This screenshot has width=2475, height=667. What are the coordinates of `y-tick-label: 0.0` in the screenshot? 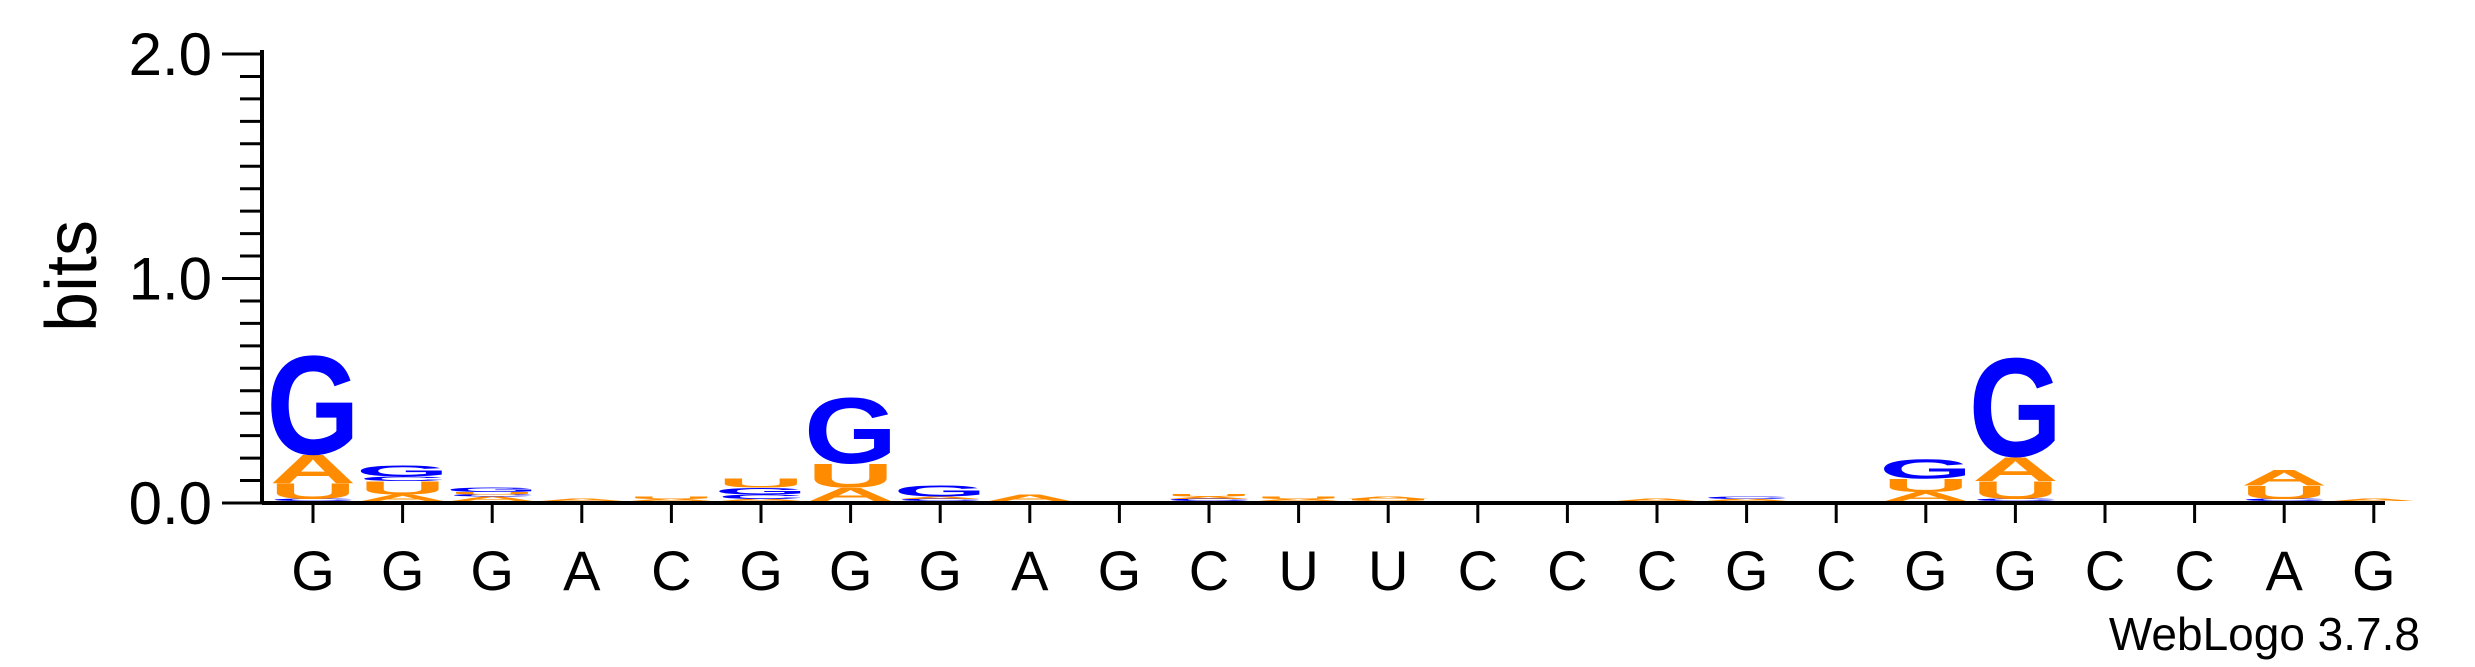 It's located at (170, 503).